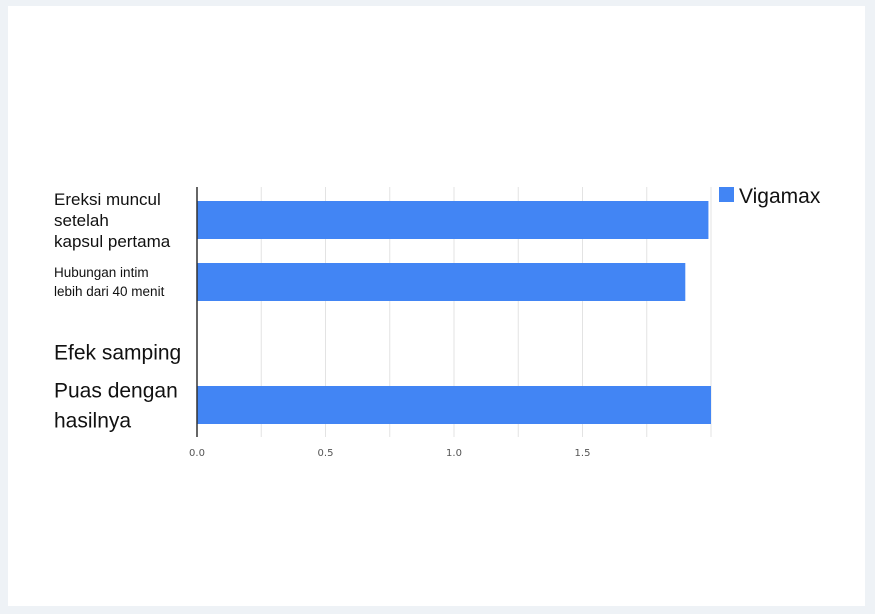 This screenshot has width=875, height=614. I want to click on x-tick-label: 1.5, so click(583, 453).